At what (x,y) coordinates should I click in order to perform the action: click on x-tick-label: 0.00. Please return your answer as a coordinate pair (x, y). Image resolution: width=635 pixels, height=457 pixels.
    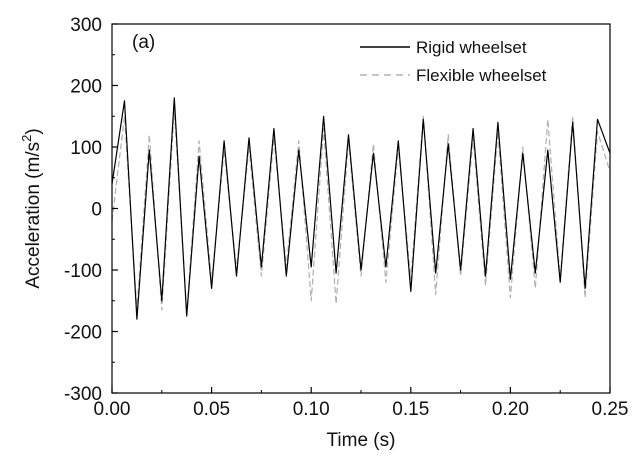
    Looking at the image, I should click on (112, 409).